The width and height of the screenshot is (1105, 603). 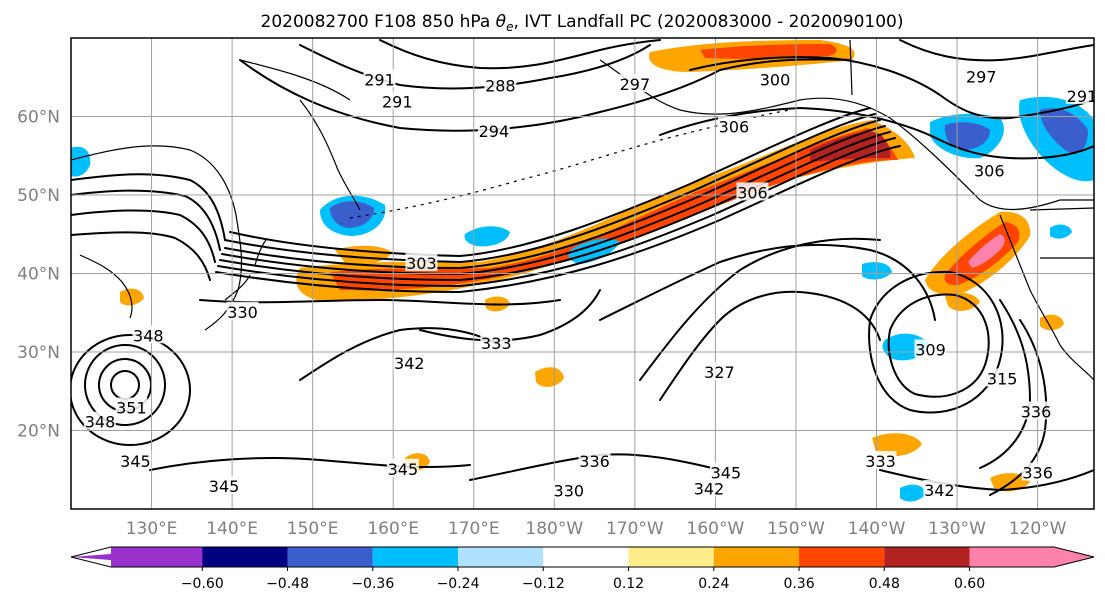 What do you see at coordinates (986, 480) in the screenshot?
I see `contour-342-east` at bounding box center [986, 480].